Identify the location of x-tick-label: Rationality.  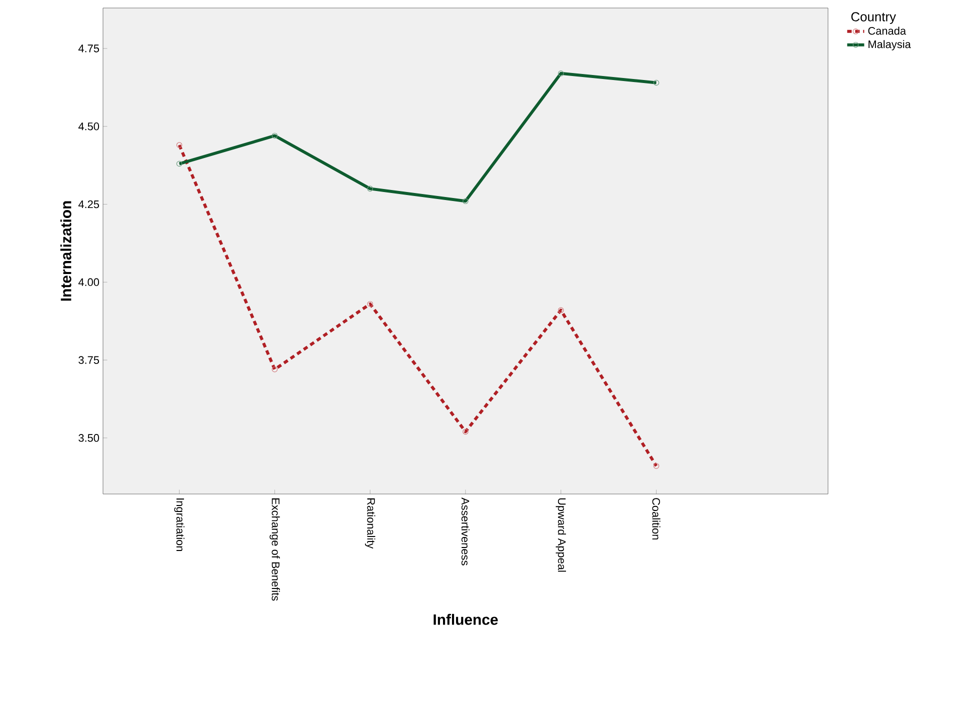
(370, 523).